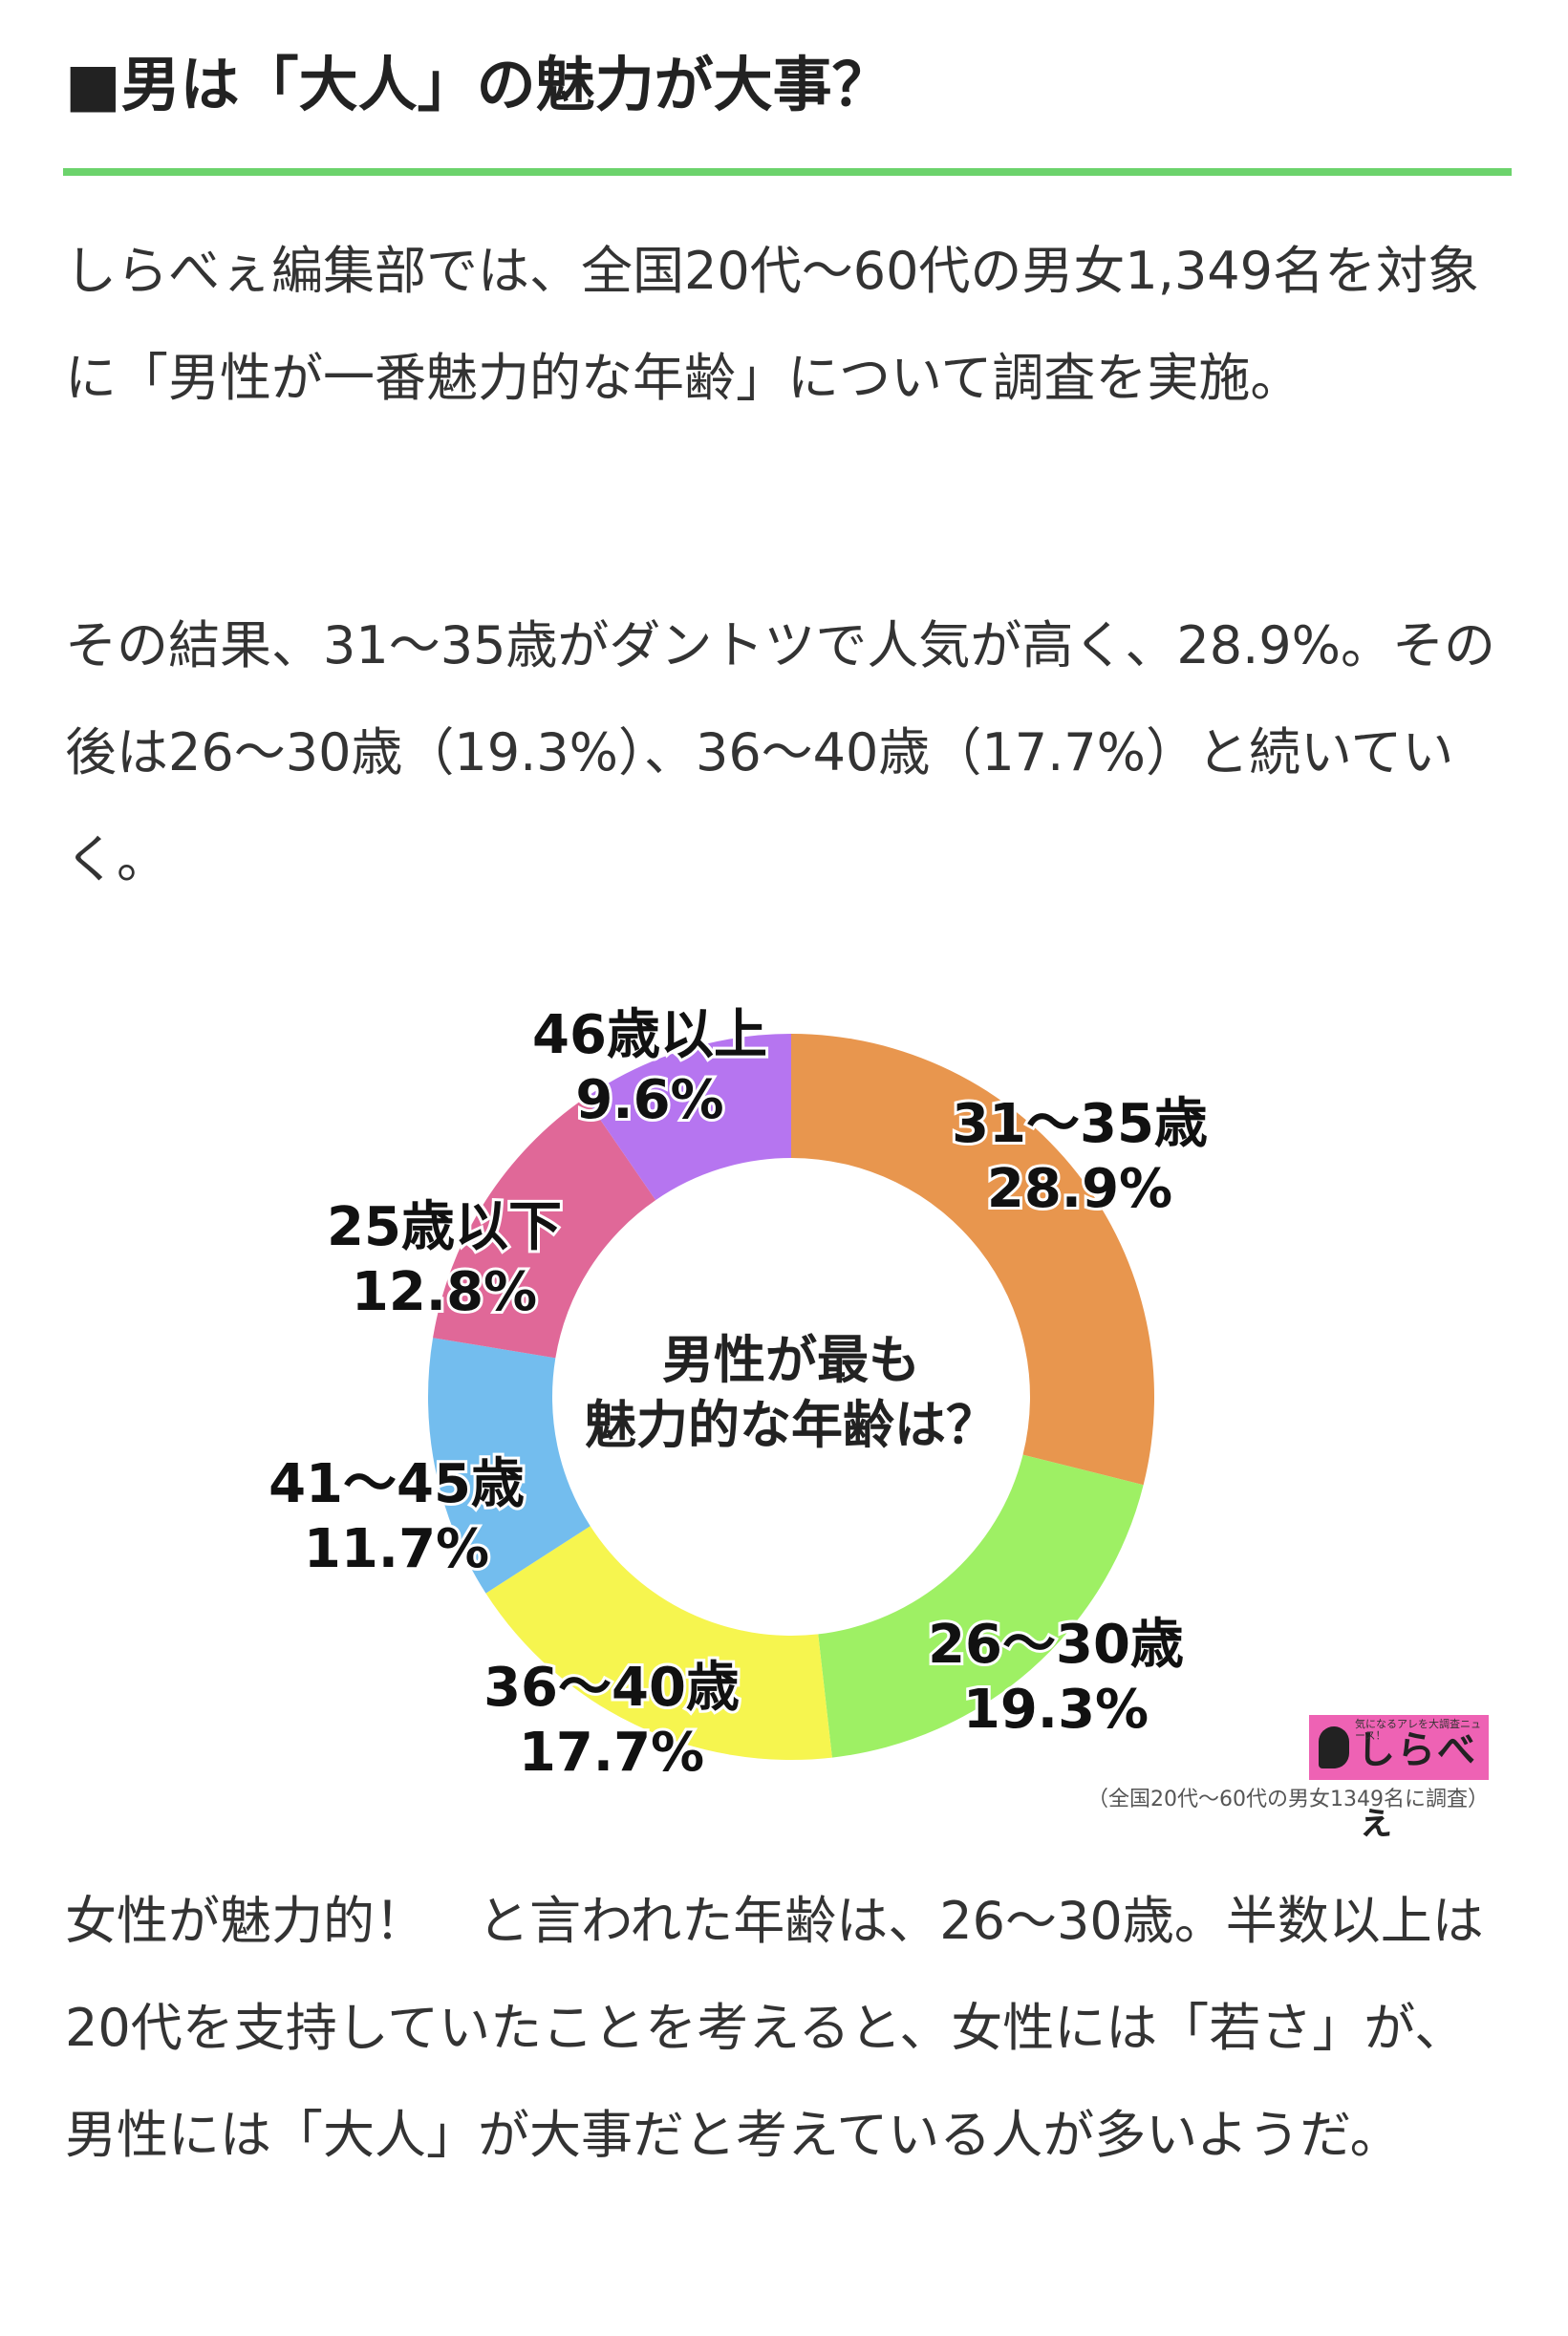  I want to click on slice-value-2: 17.7%, so click(612, 1753).